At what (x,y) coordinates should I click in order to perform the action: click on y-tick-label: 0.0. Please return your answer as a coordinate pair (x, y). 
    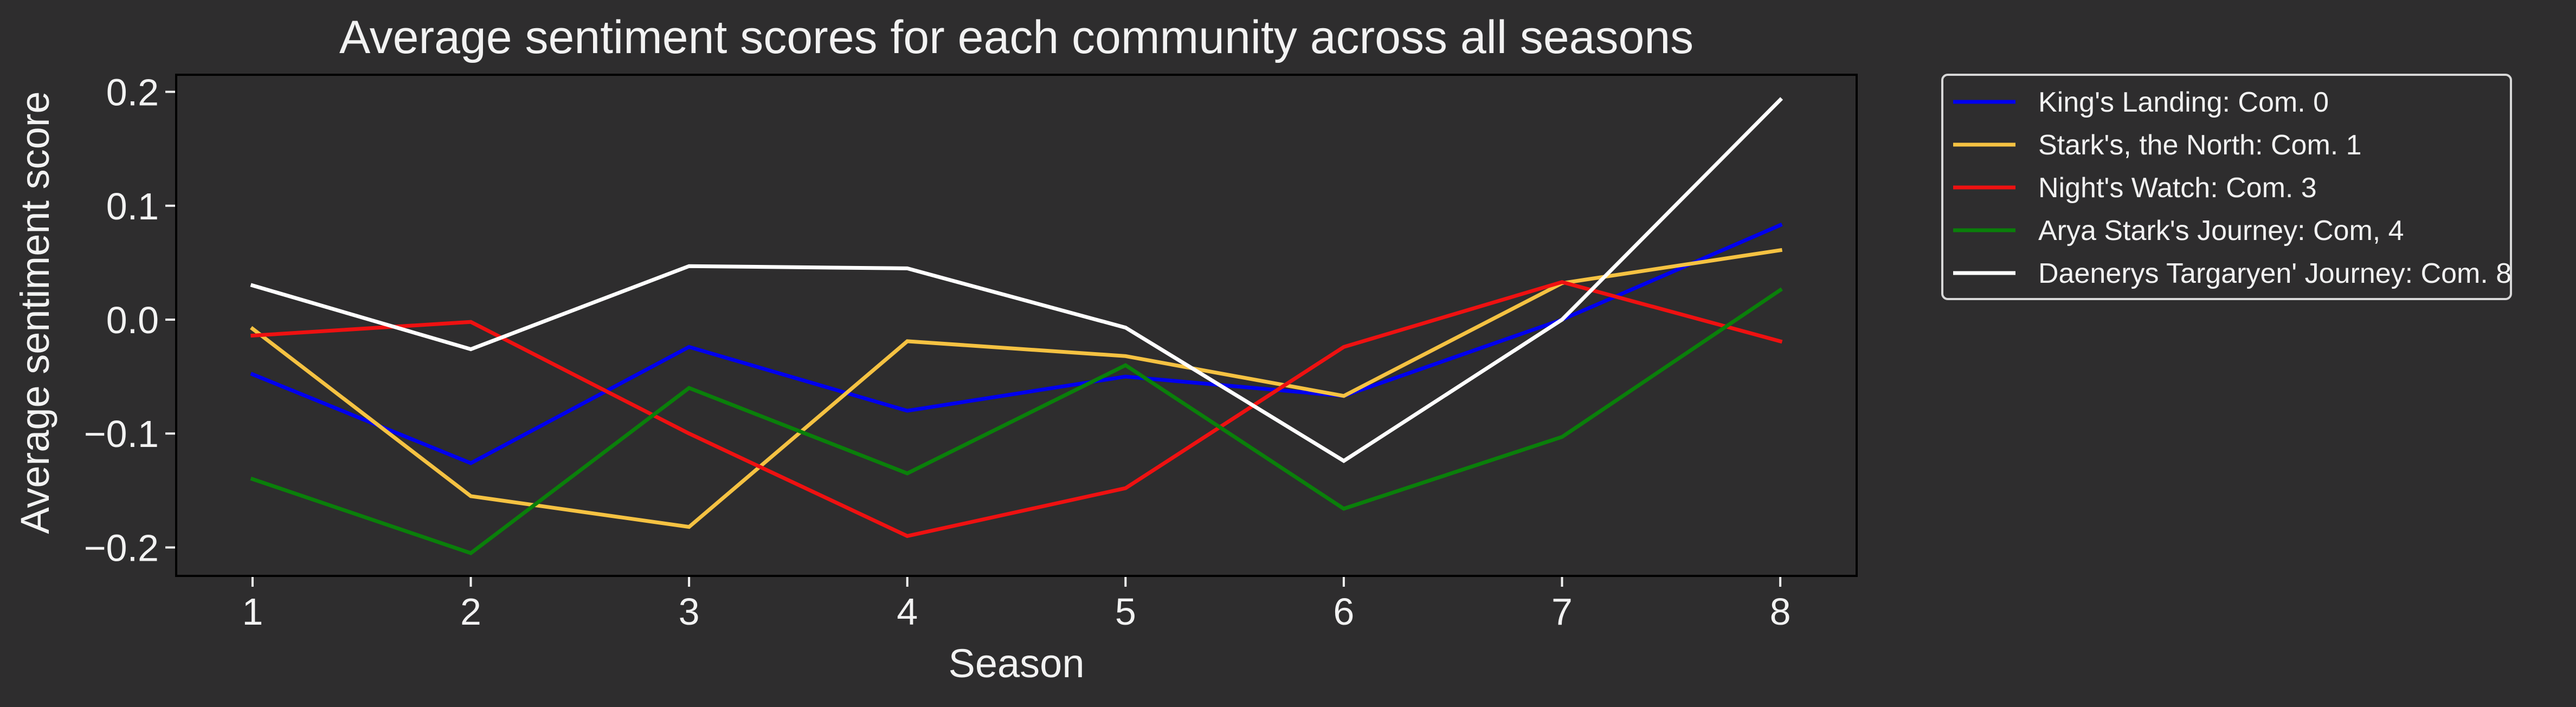
    Looking at the image, I should click on (132, 320).